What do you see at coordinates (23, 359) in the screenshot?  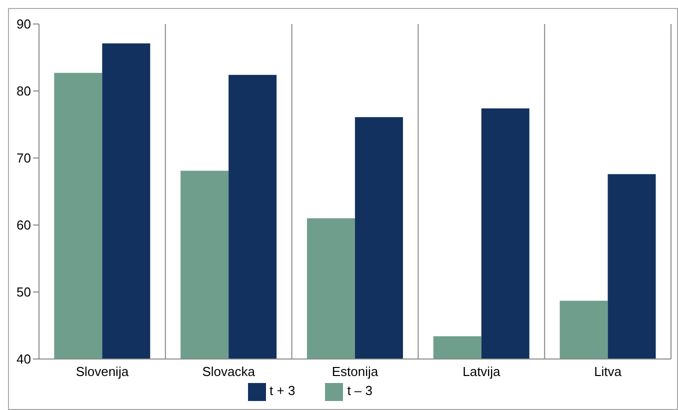 I see `y-tick-label: 40` at bounding box center [23, 359].